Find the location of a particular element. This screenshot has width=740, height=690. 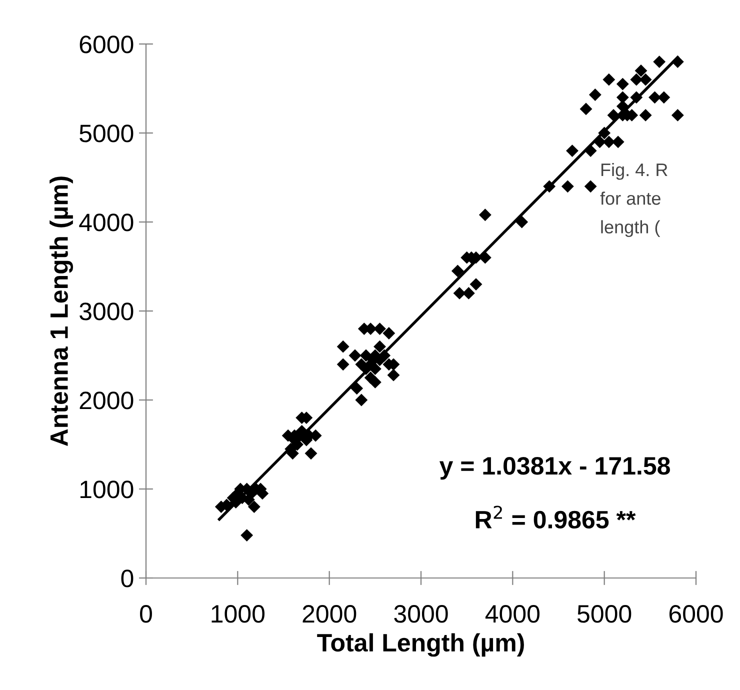

y-tick-label: 6000 is located at coordinates (107, 45).